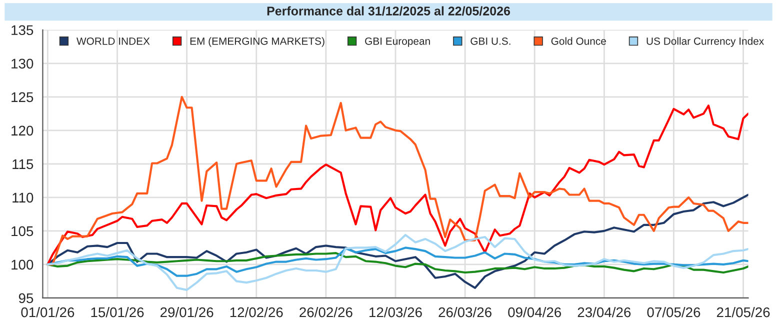 This screenshot has width=777, height=318. What do you see at coordinates (257, 42) in the screenshot?
I see `legend-label: EM (EMERGING MARKETS)` at bounding box center [257, 42].